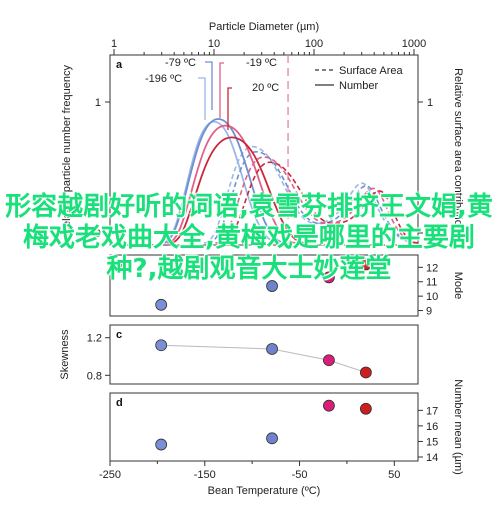 The image size is (498, 507). What do you see at coordinates (432, 297) in the screenshot?
I see `y-axis-tick-label: 10` at bounding box center [432, 297].